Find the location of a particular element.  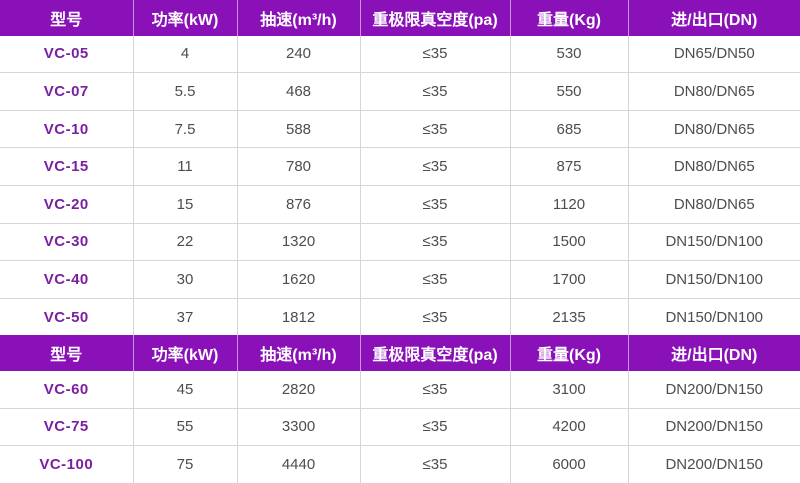

table-row-vc-50: VC-50 37 1812 ≤35 2135 DN150/DN100 is located at coordinates (400, 317).